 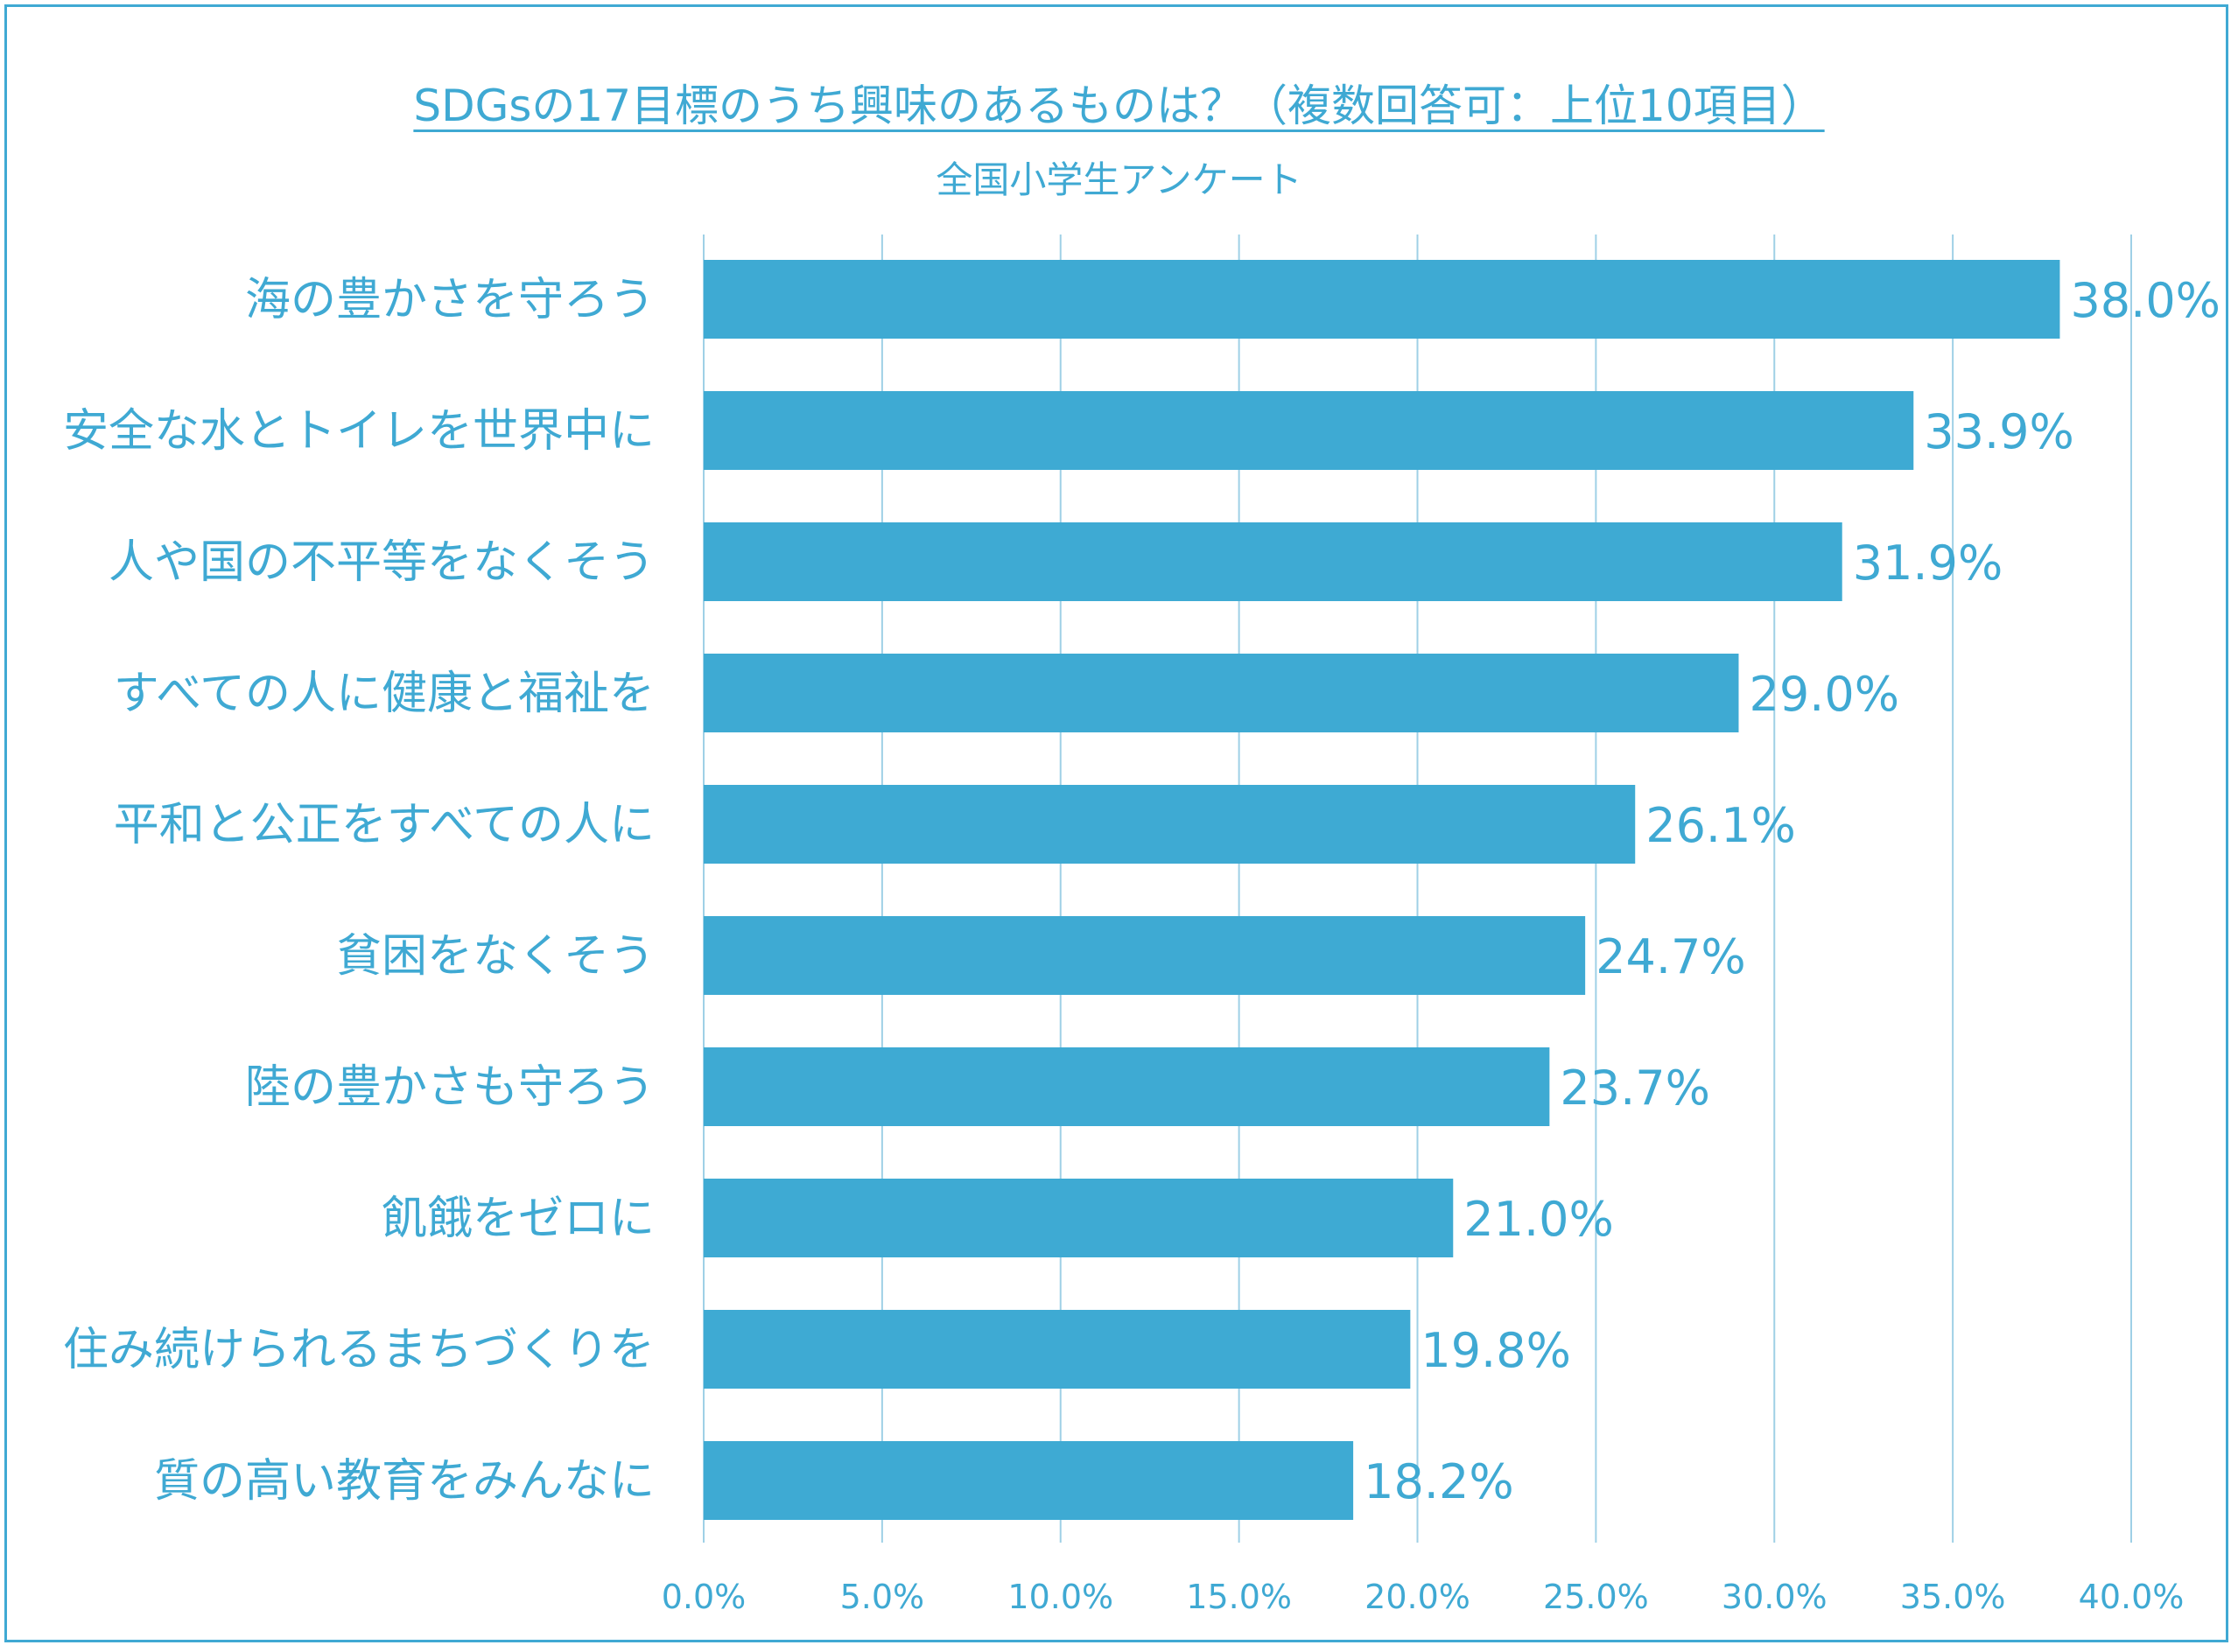 What do you see at coordinates (382, 562) in the screenshot?
I see `category-label: 人や国の不平等をなくそう` at bounding box center [382, 562].